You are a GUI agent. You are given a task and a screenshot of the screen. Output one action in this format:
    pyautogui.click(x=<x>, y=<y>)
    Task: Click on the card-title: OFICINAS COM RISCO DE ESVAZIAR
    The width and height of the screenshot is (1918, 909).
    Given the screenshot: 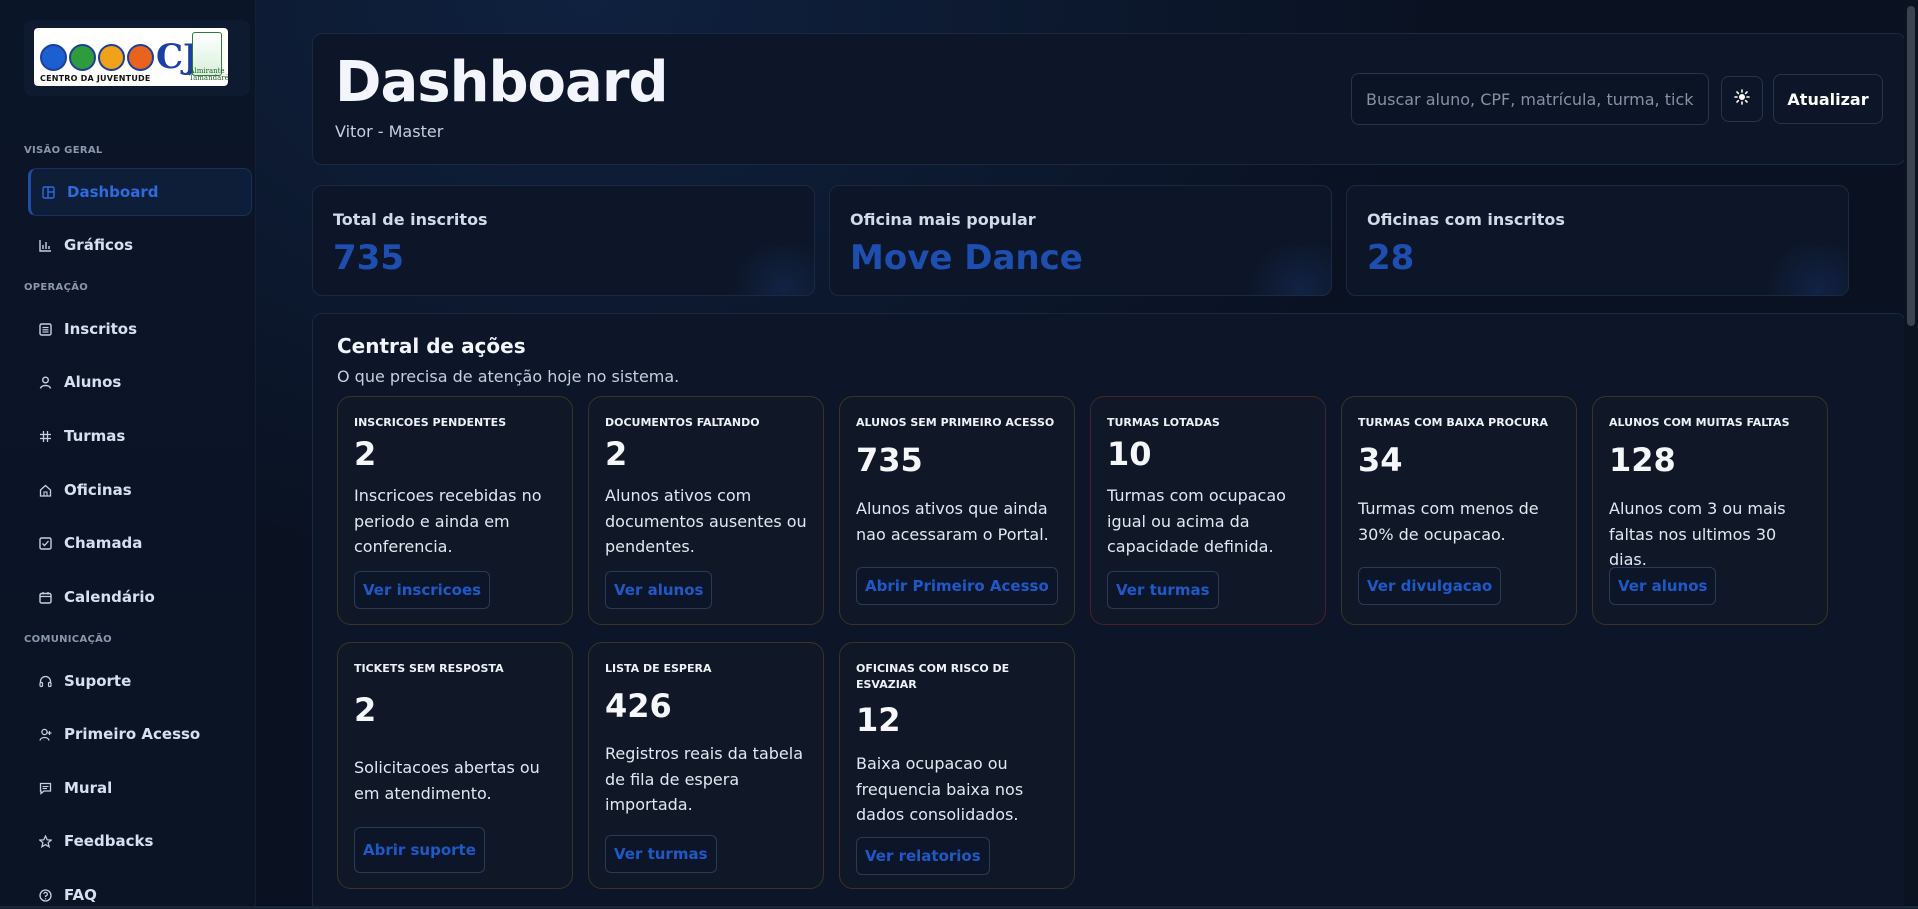 What is the action you would take?
    pyautogui.click(x=933, y=676)
    